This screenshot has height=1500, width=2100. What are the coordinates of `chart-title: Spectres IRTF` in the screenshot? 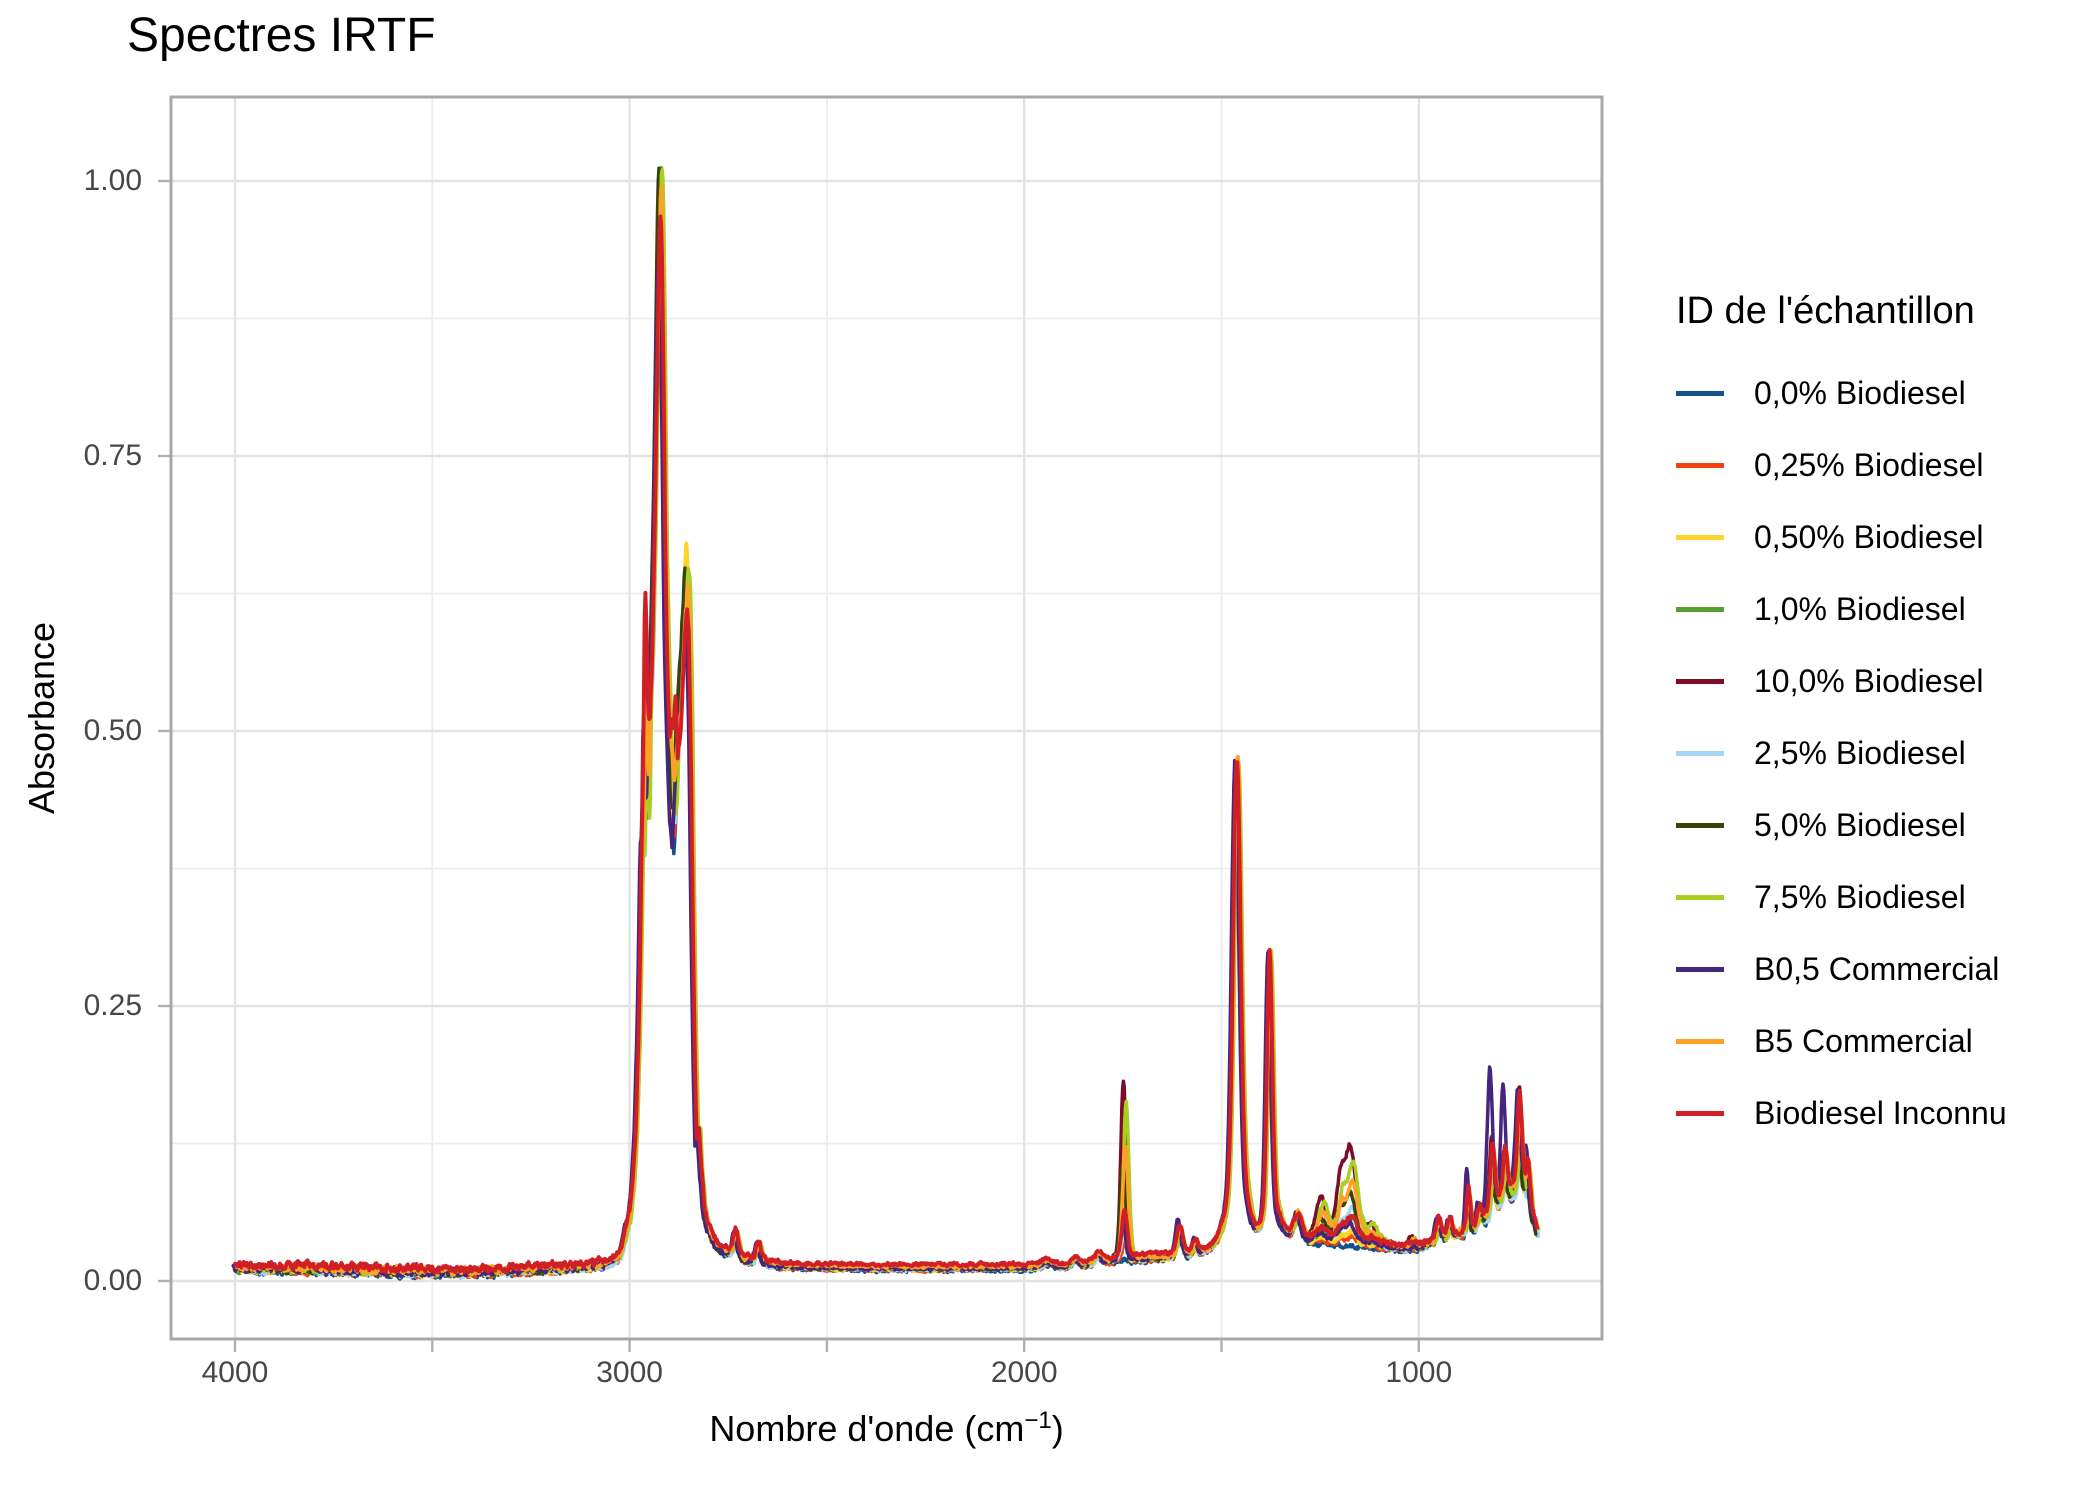 It's located at (281, 35).